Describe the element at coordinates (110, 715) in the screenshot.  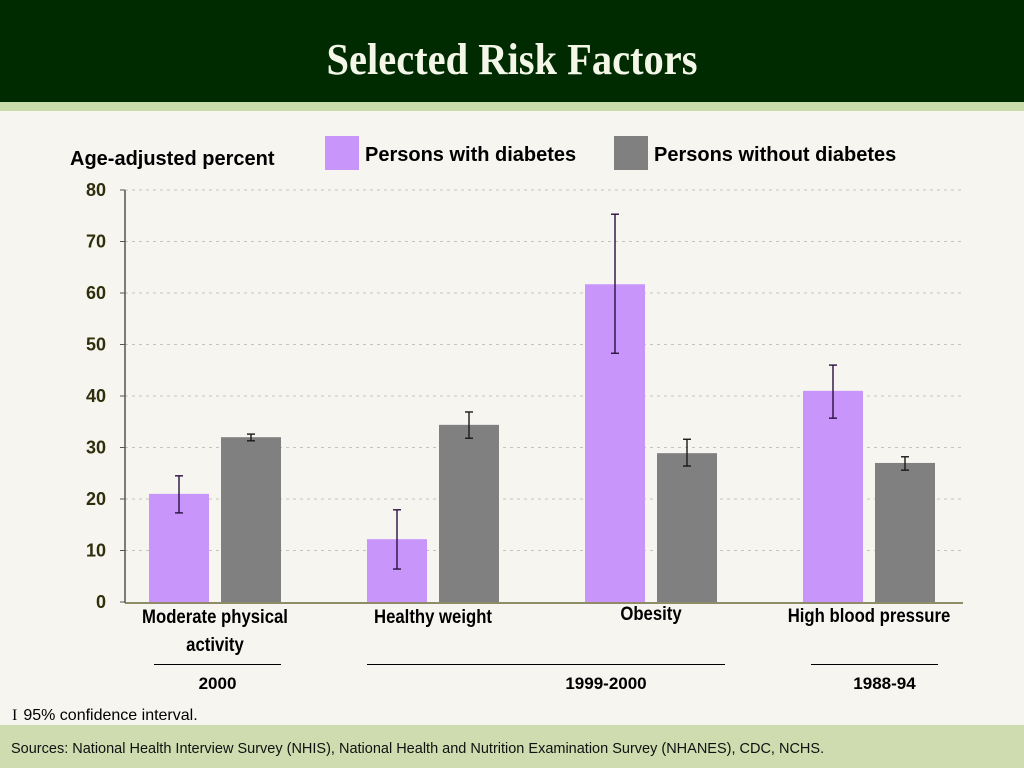
I see `ci-note-text: 95% confidence interval.` at that location.